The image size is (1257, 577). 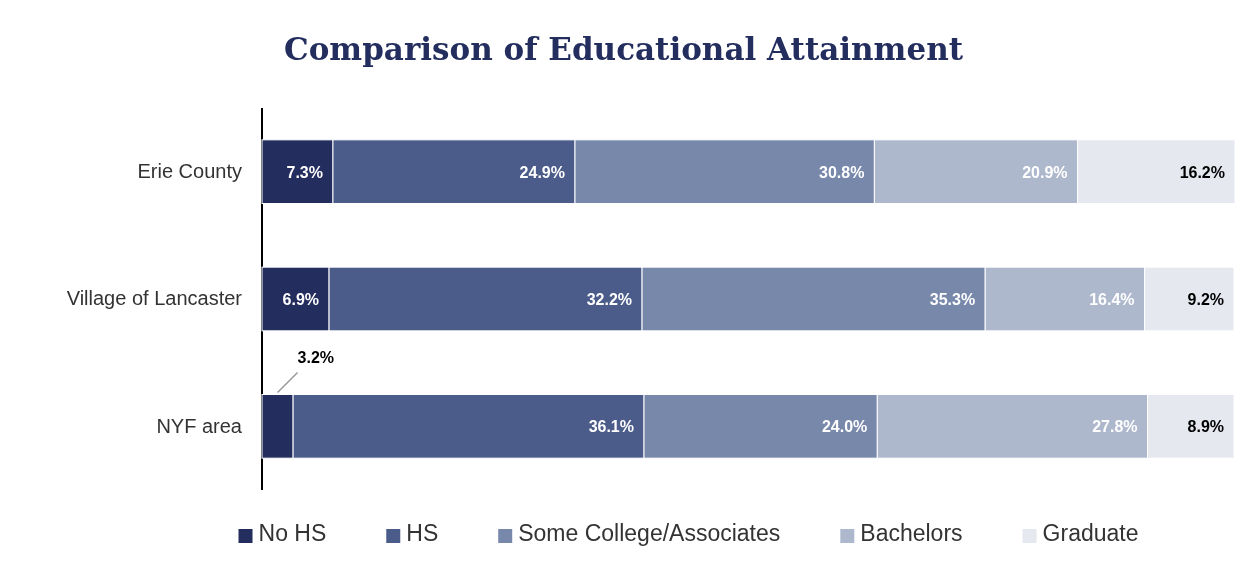 What do you see at coordinates (1112, 299) in the screenshot?
I see `data-label: 16.4%` at bounding box center [1112, 299].